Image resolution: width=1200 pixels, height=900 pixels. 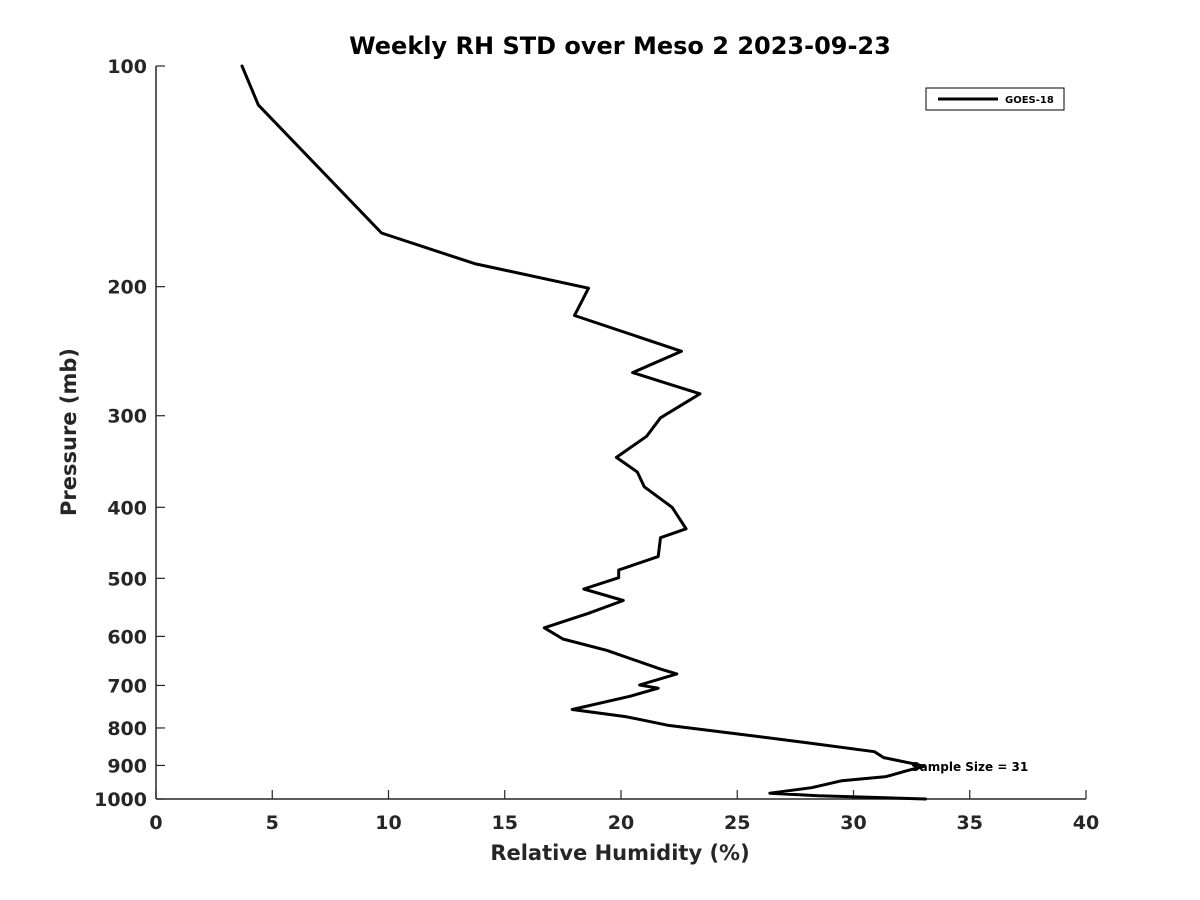 What do you see at coordinates (995, 99) in the screenshot?
I see `legend: GOES-18` at bounding box center [995, 99].